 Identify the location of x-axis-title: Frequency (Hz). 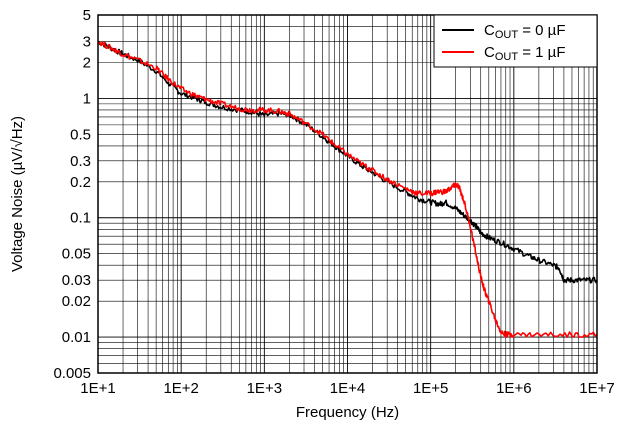
(347, 412).